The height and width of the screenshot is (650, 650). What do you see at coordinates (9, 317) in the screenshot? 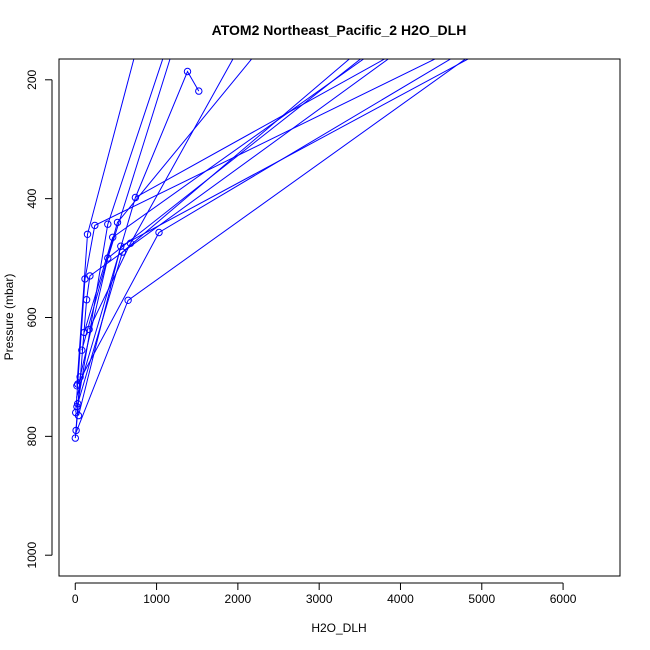
I see `y-axis-label: Pressure (mbar)` at bounding box center [9, 317].